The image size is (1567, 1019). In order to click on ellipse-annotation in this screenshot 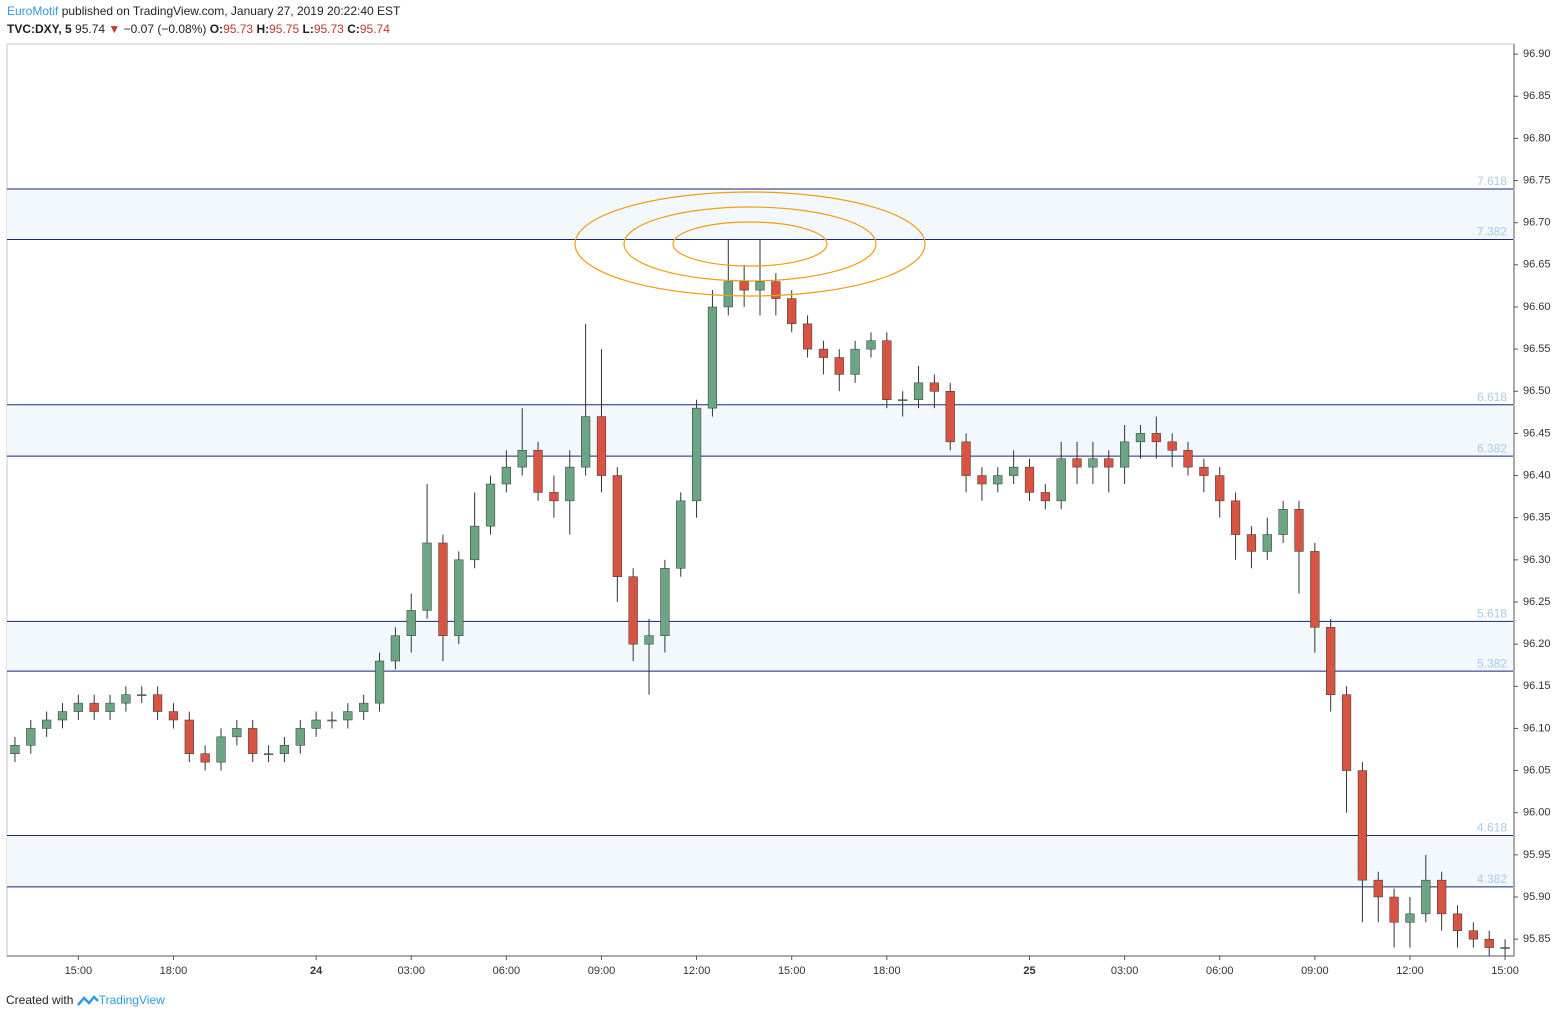, I will do `click(750, 244)`.